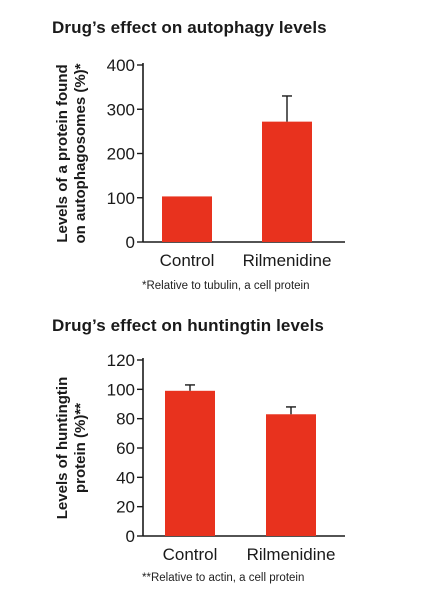 The height and width of the screenshot is (593, 445). Describe the element at coordinates (223, 578) in the screenshot. I see `footnote-huntingtin: **Relative to actin, a cell protein` at that location.